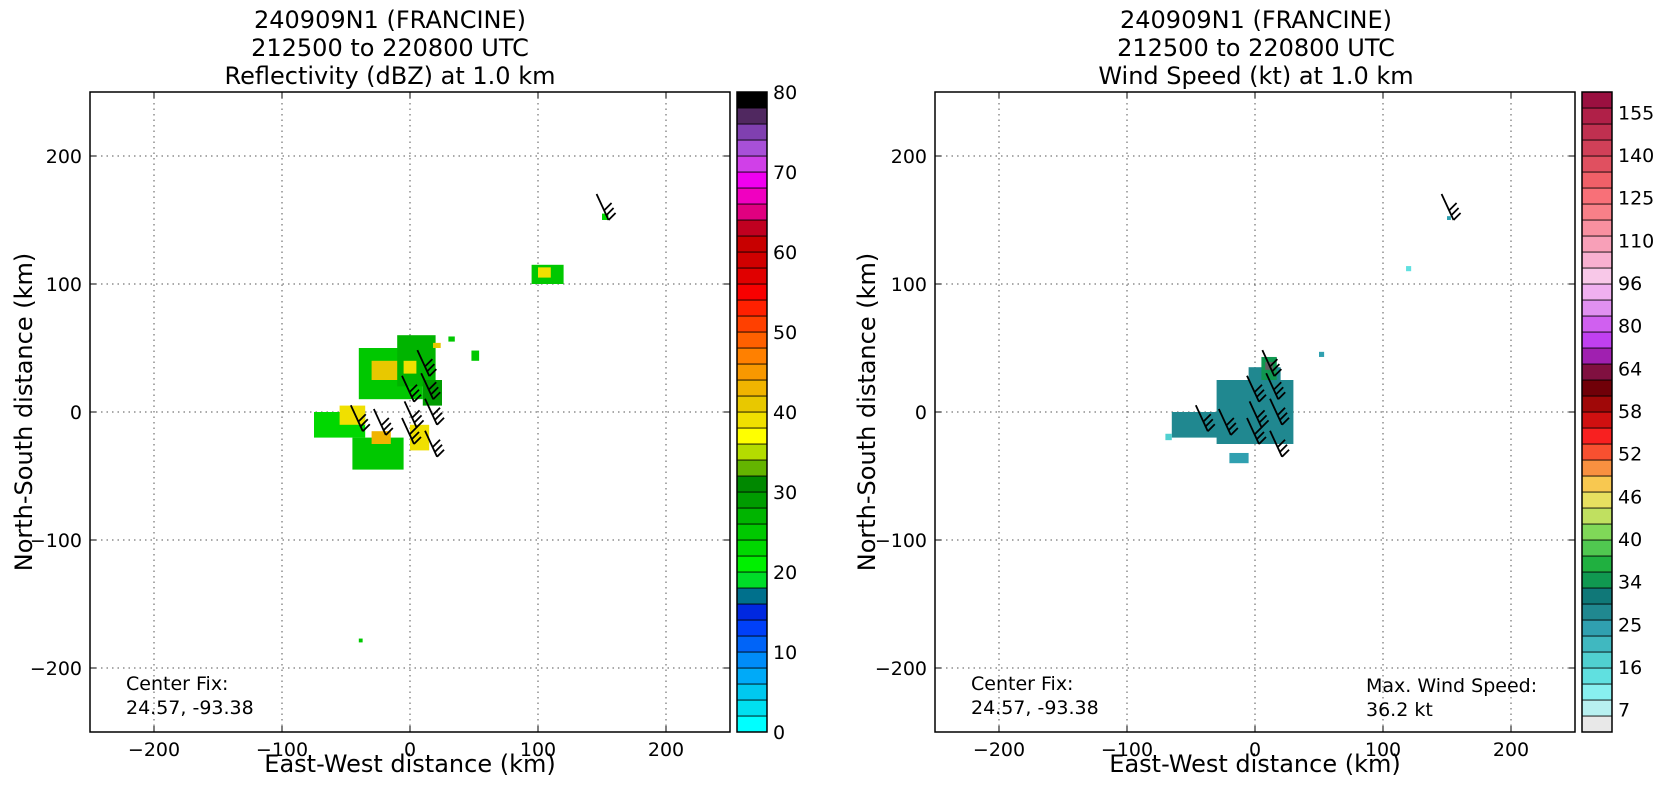  Describe the element at coordinates (779, 733) in the screenshot. I see `colorbar-tick-label: 0` at that location.